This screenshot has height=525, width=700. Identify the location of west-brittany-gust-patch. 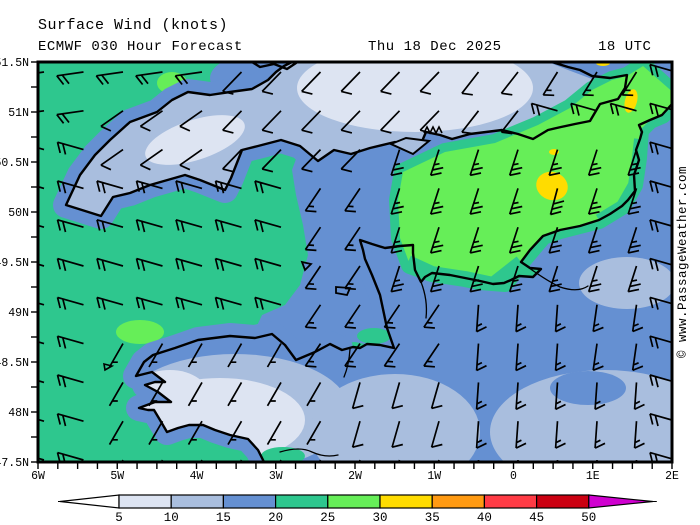
(140, 332).